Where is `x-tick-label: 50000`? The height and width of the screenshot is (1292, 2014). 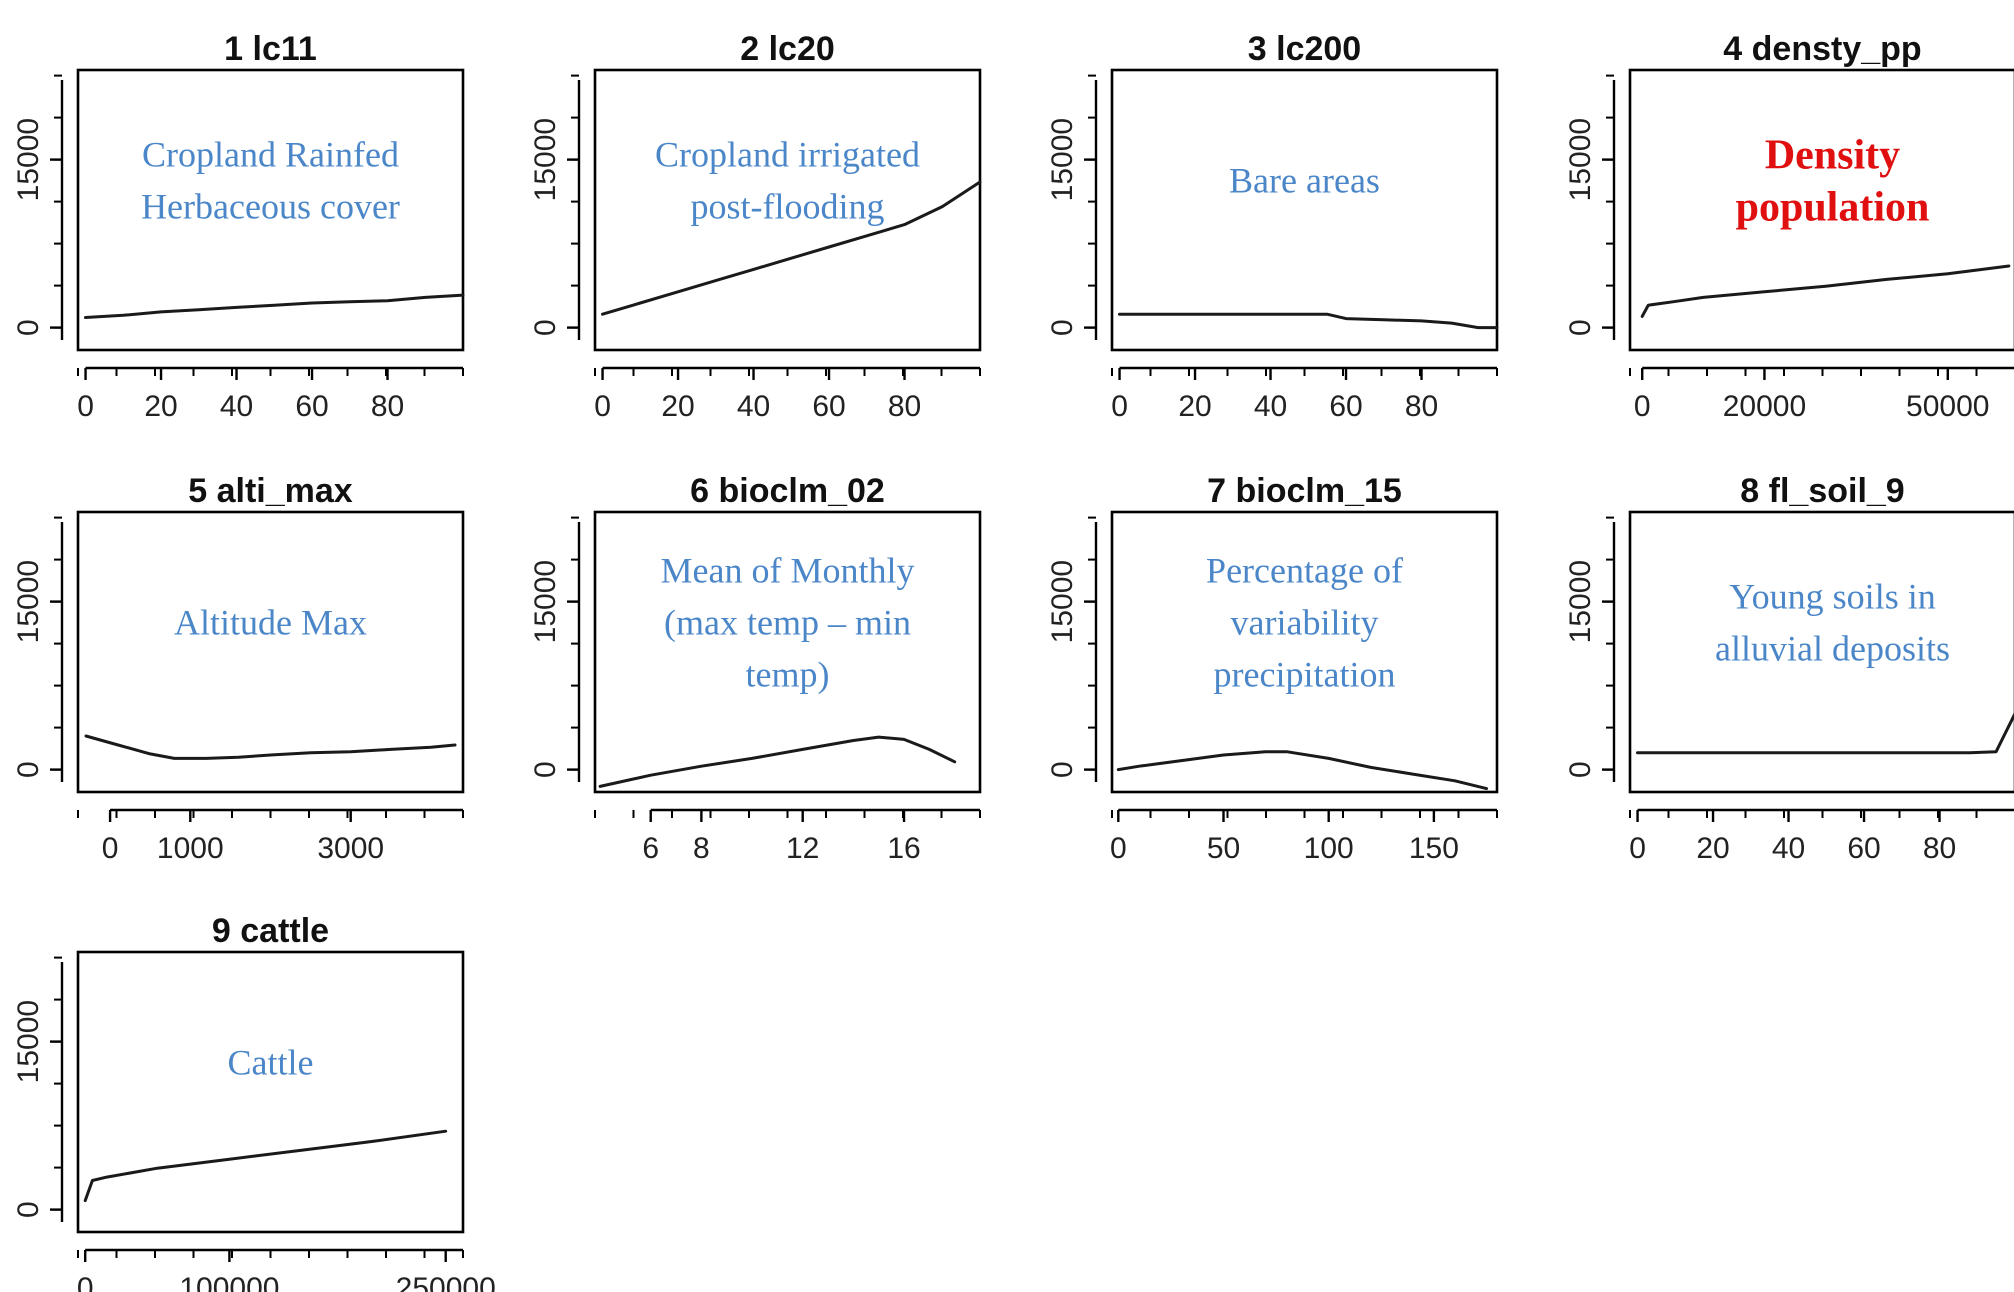
x-tick-label: 50000 is located at coordinates (1947, 406).